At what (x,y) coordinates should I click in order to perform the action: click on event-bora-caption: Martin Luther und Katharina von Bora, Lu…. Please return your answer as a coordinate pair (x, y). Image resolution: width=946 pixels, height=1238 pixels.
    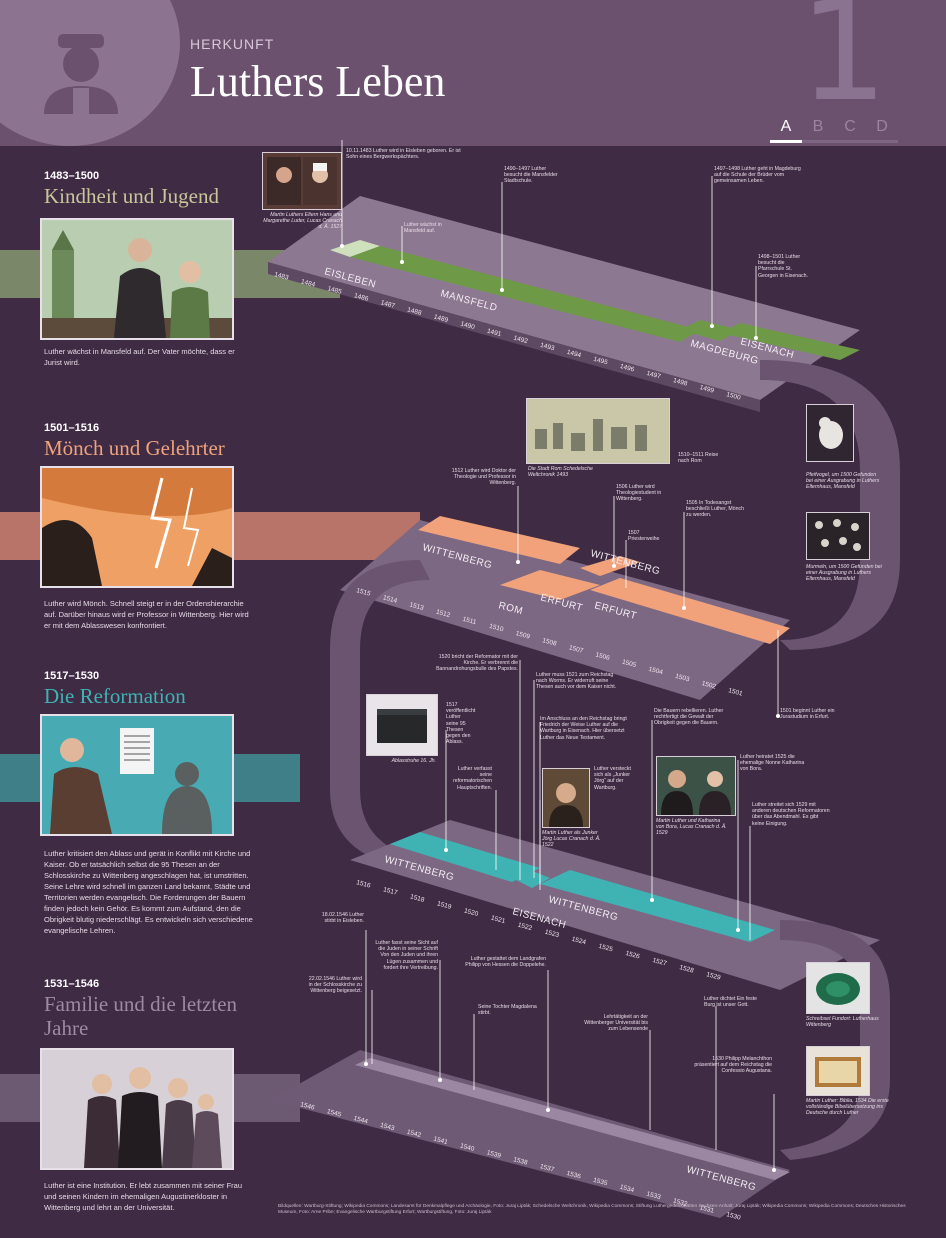
    Looking at the image, I should click on (691, 827).